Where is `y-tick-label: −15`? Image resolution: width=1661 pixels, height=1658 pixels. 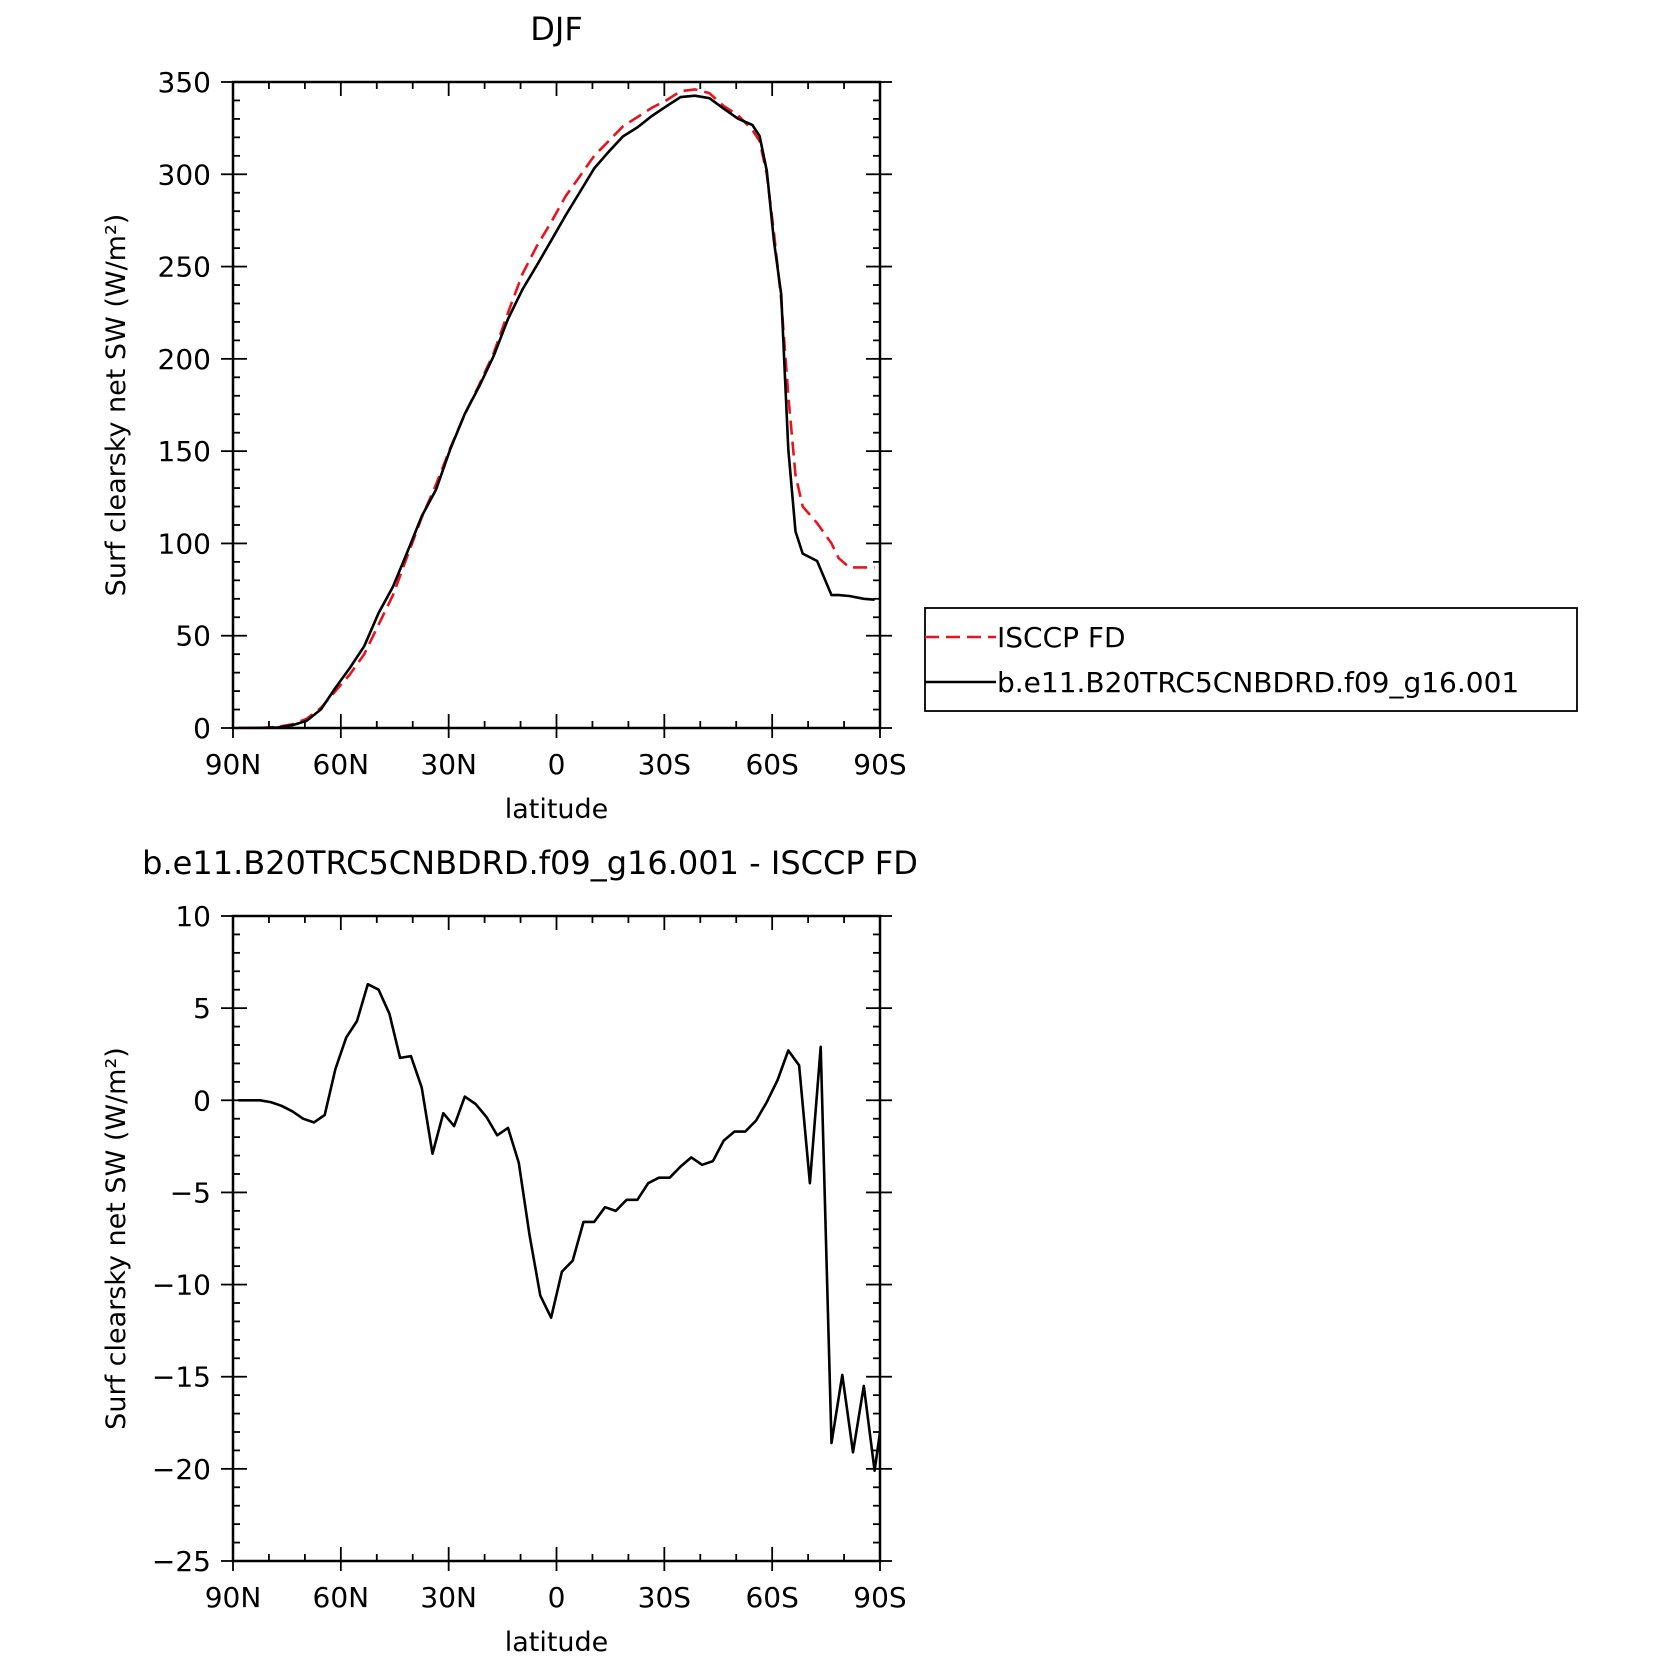
y-tick-label: −15 is located at coordinates (181, 1377).